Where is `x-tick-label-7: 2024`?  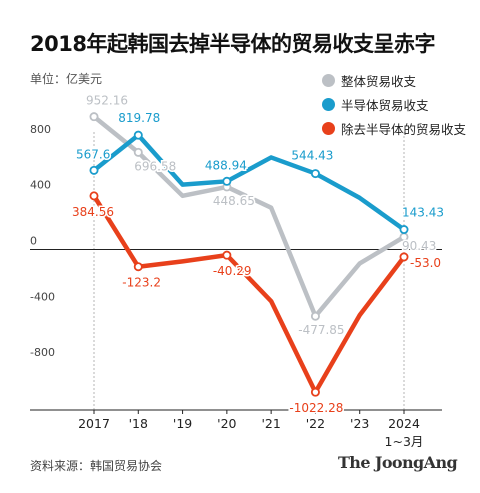 x-tick-label-7: 2024 is located at coordinates (404, 423).